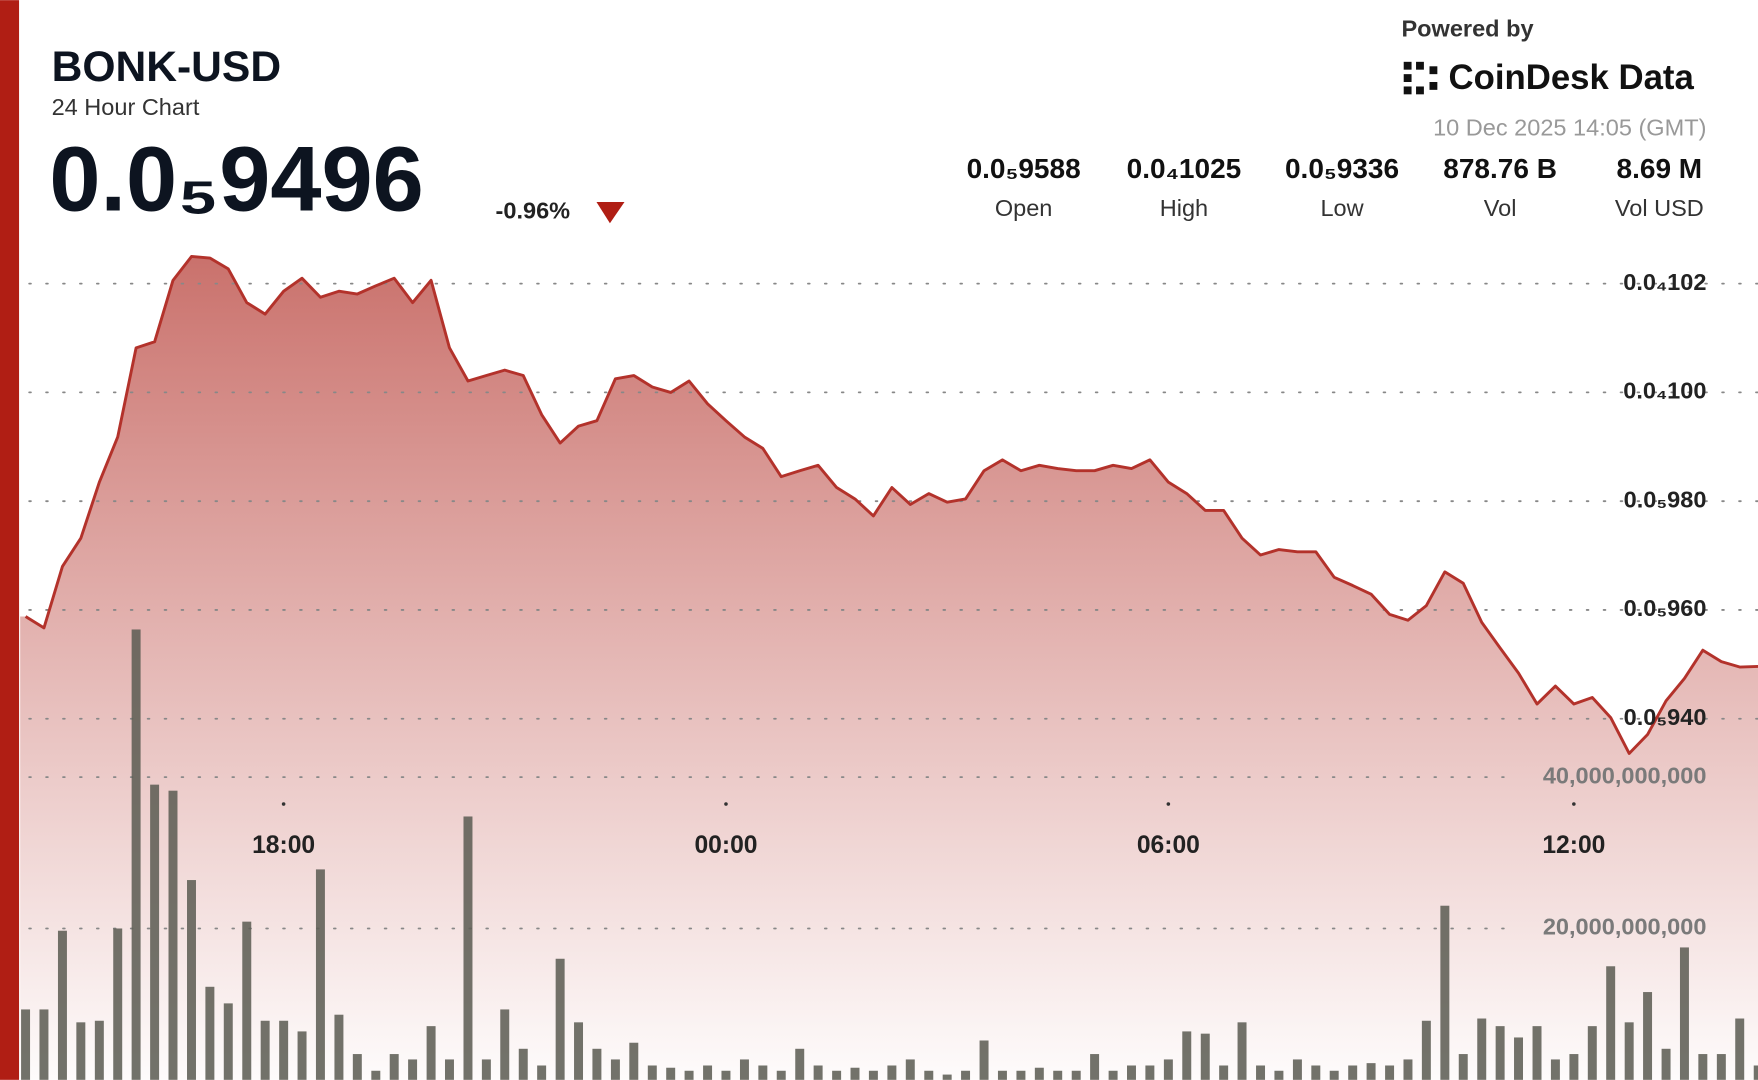 The width and height of the screenshot is (1758, 1080). What do you see at coordinates (533, 210) in the screenshot?
I see `price-change: -0.96%` at bounding box center [533, 210].